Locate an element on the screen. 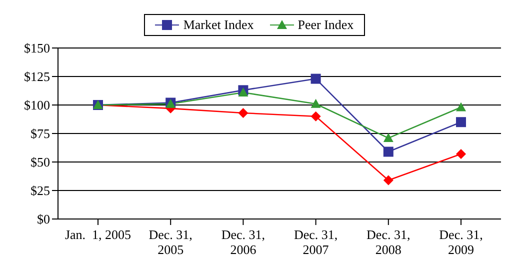  x-tick-label: Dec. 31, 2006 is located at coordinates (243, 242).